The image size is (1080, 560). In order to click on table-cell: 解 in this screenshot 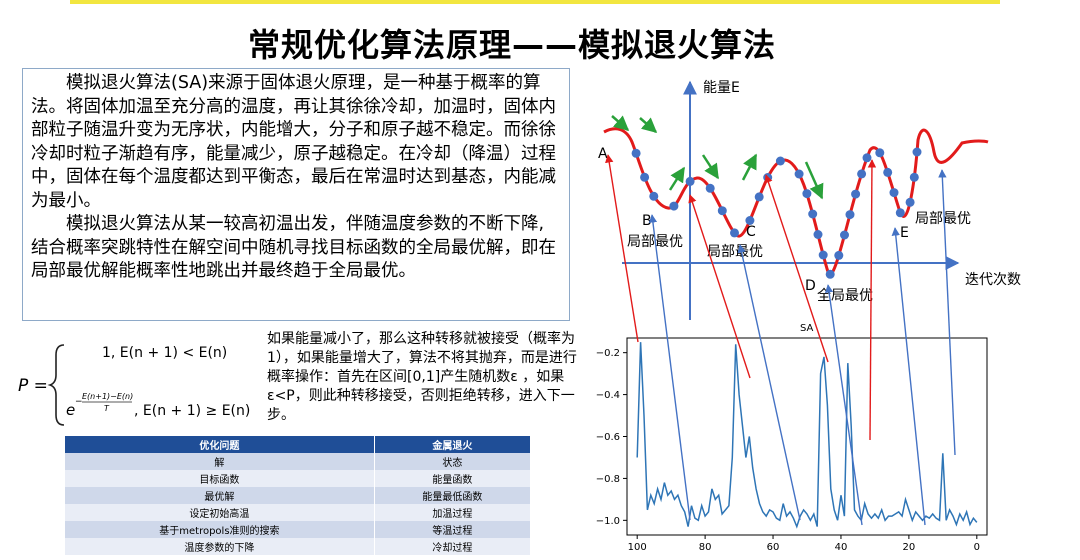, I will do `click(220, 461)`.